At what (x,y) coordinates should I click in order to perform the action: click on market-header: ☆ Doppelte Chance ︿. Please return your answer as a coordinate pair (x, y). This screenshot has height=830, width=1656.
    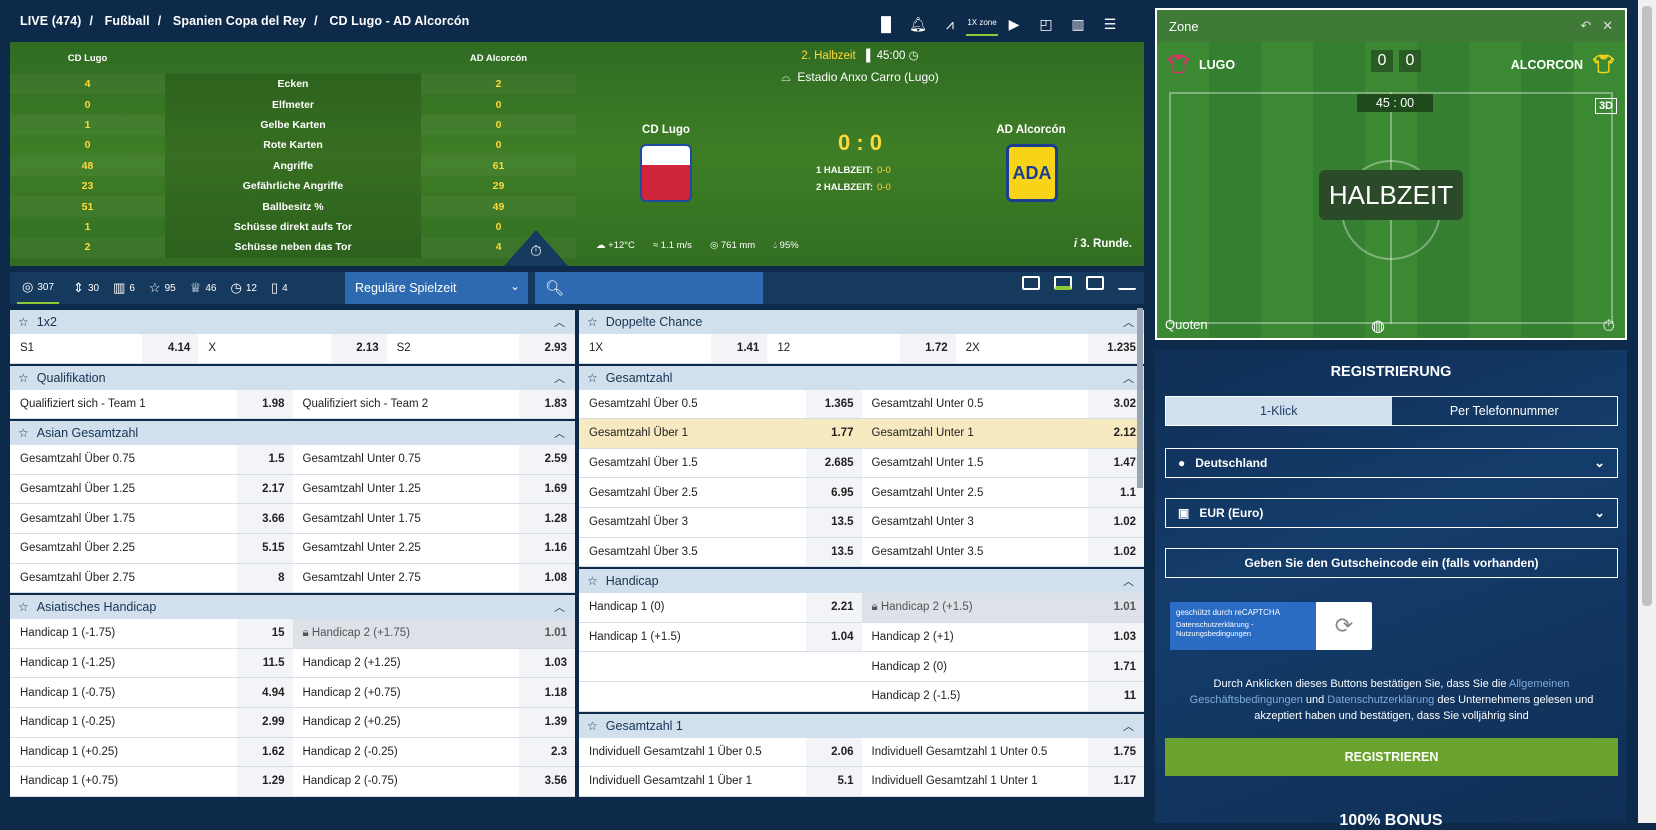
    Looking at the image, I should click on (861, 321).